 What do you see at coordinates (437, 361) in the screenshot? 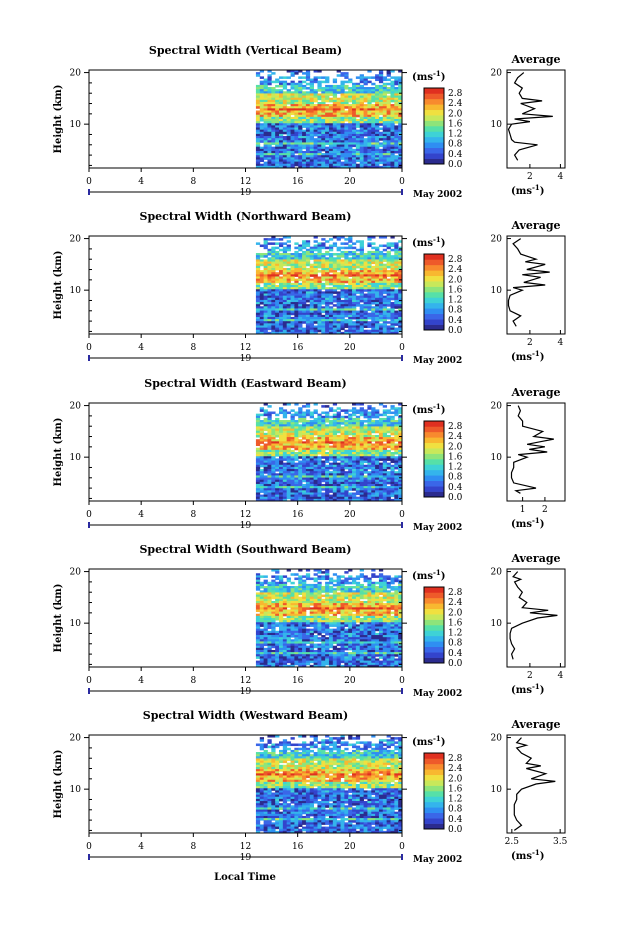
I see `month-label: May 2002` at bounding box center [437, 361].